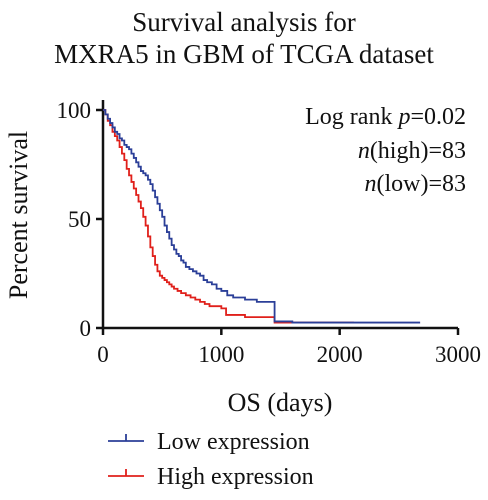 This screenshot has width=488, height=500. I want to click on y-tick-label: 50, so click(79, 219).